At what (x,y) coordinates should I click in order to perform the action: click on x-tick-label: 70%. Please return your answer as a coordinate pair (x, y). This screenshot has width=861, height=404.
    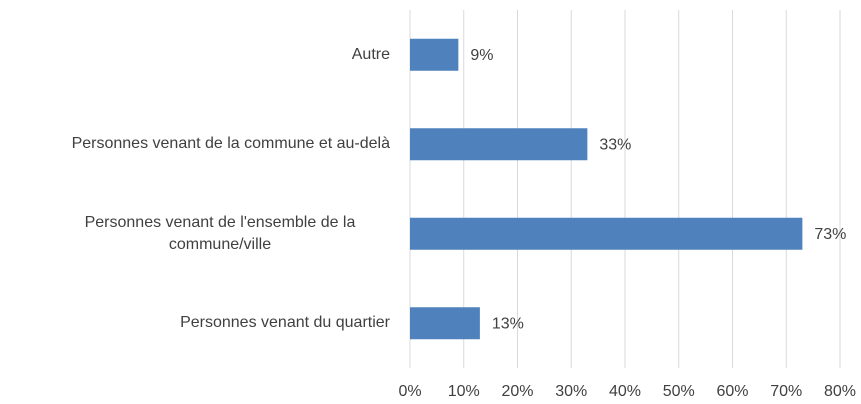
    Looking at the image, I should click on (786, 391).